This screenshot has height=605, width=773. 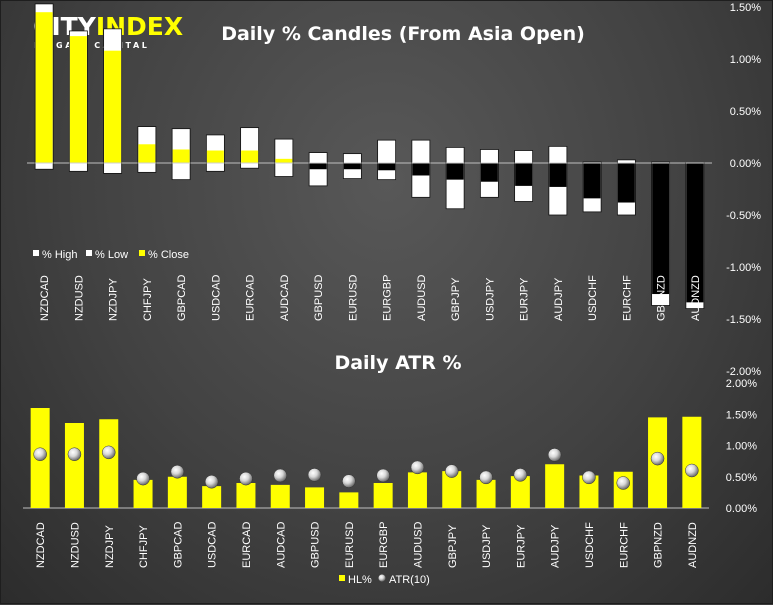 I want to click on atr-x-tick-label: NZDCAD, so click(x=41, y=545).